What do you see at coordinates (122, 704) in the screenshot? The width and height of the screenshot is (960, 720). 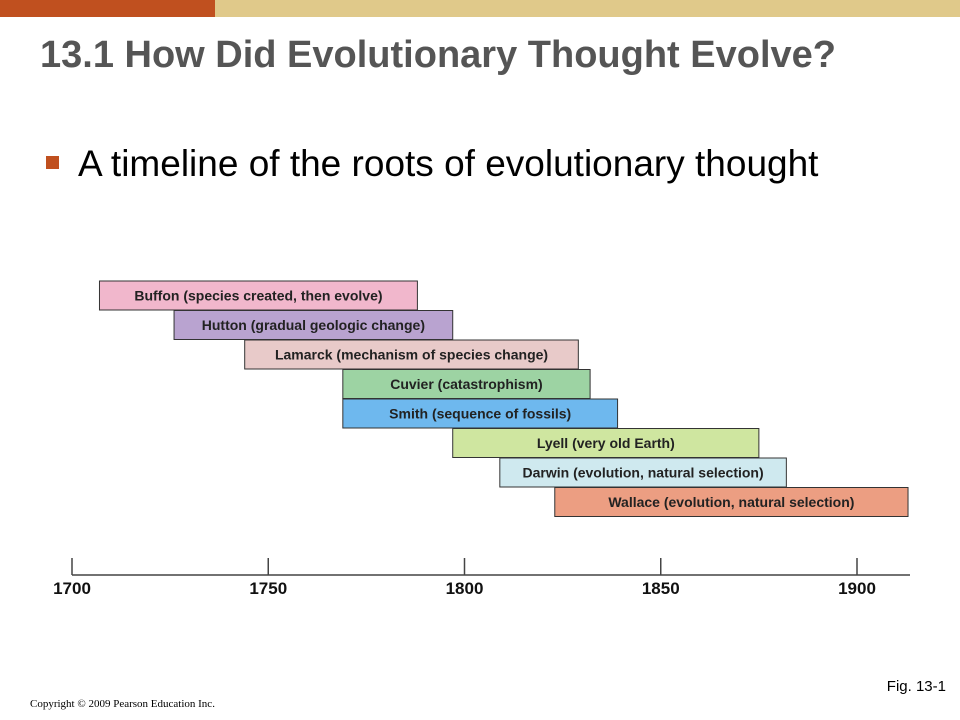 I see `copyright-notice: Copyright © 2009 Pearson Education Inc.` at bounding box center [122, 704].